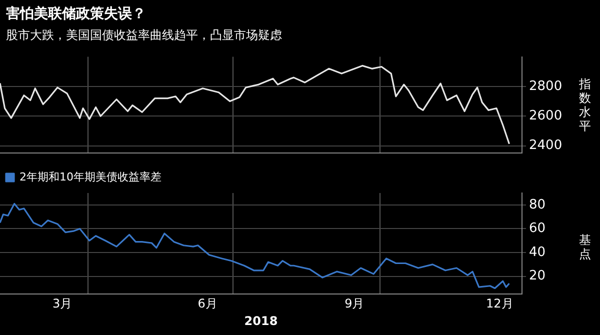 The width and height of the screenshot is (600, 335). What do you see at coordinates (537, 204) in the screenshot?
I see `y-tick-label: 80` at bounding box center [537, 204].